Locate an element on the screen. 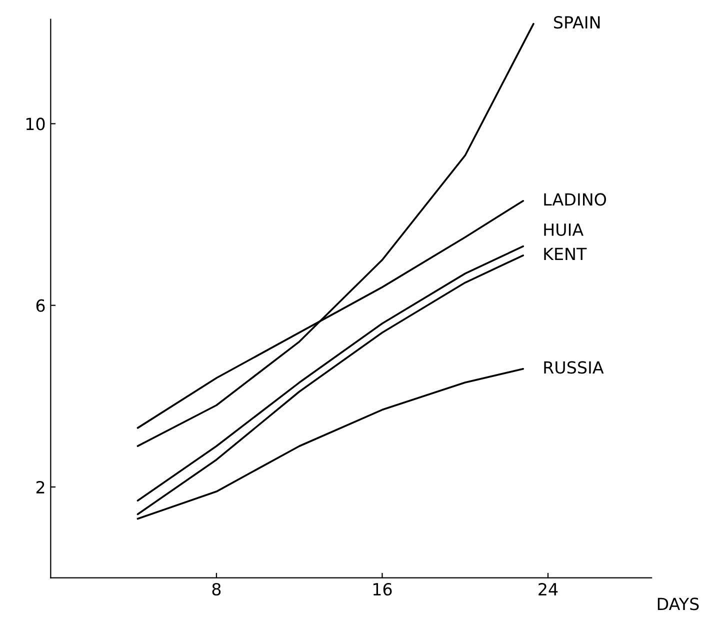  y-tick-label: 2 is located at coordinates (40, 487).